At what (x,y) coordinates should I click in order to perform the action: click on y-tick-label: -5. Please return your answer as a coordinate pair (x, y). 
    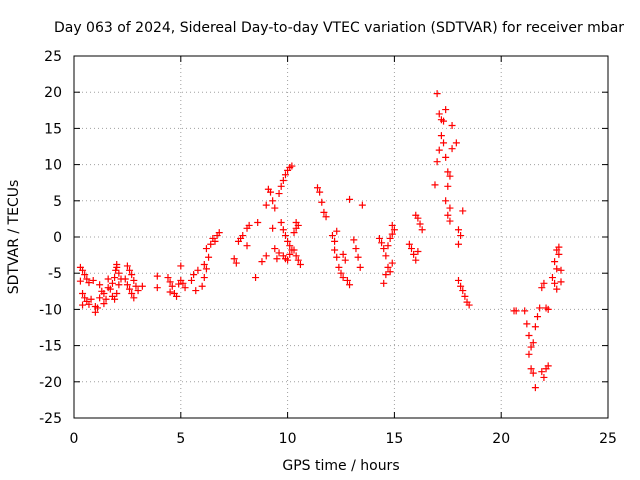
    Looking at the image, I should click on (55, 274).